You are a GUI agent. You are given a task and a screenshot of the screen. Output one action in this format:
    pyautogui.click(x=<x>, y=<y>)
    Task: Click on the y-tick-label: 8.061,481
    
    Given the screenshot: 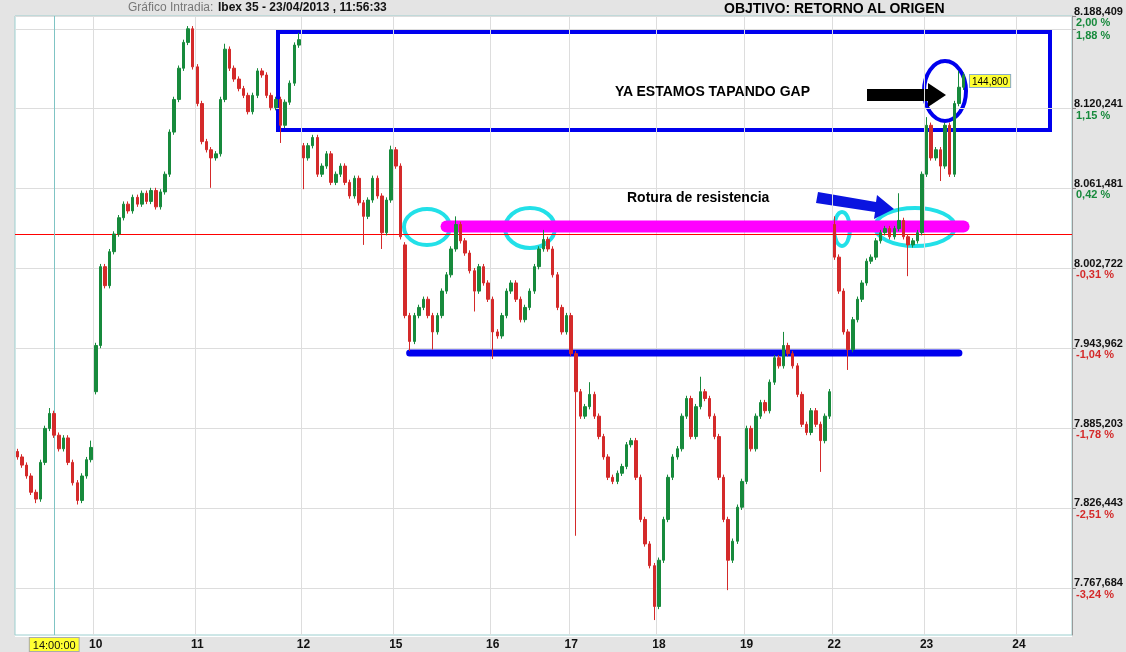 What is the action you would take?
    pyautogui.click(x=1098, y=183)
    